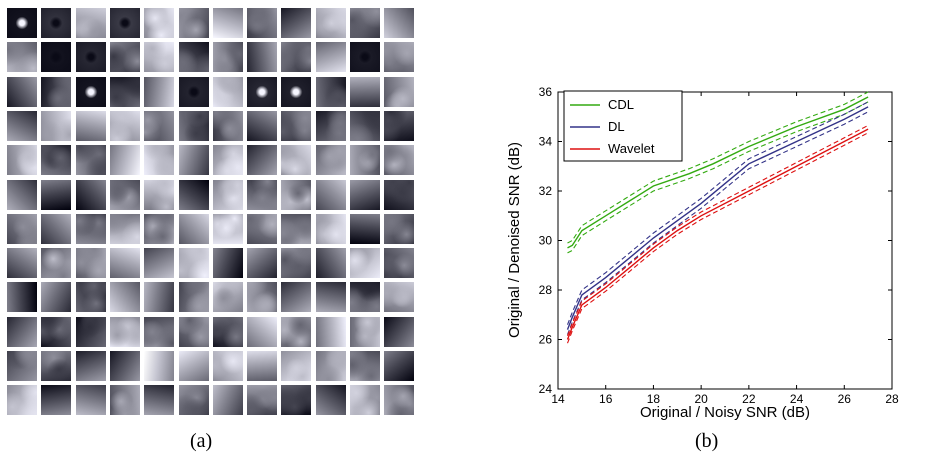  Describe the element at coordinates (514, 240) in the screenshot. I see `y-axis-label: Original / Denoised SNR (dB)` at that location.